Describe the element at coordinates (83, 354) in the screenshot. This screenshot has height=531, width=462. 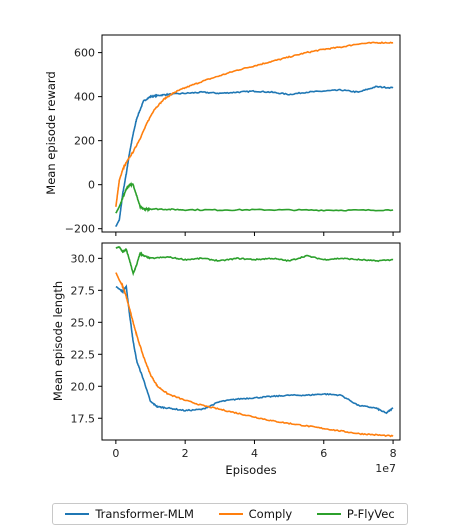
I see `ytick-label: 22.5` at that location.